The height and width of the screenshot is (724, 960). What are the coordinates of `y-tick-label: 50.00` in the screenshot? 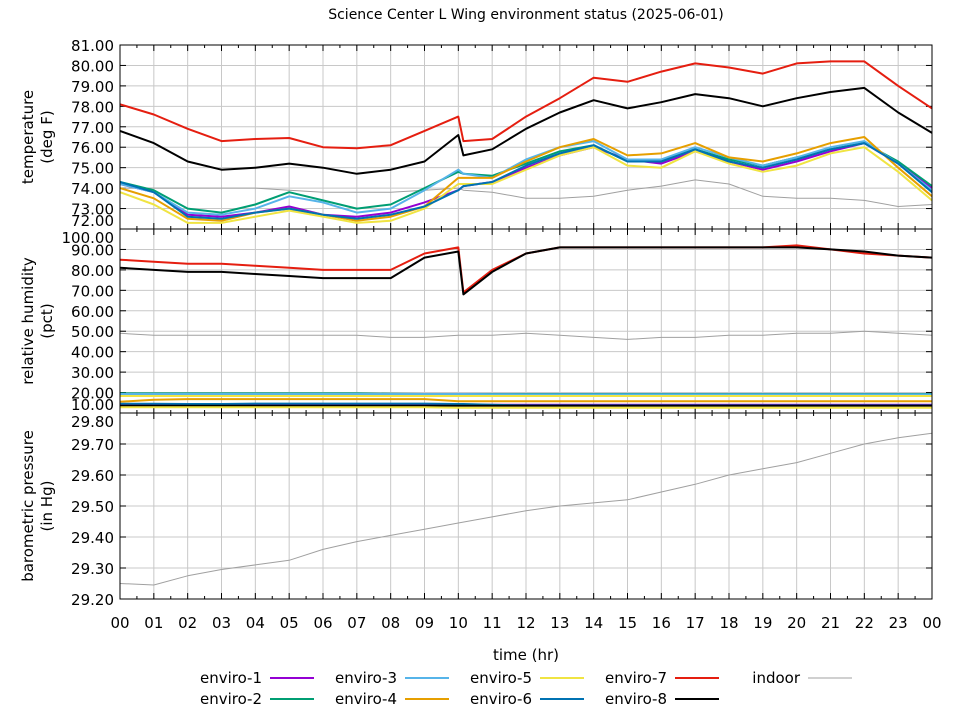 It's located at (92, 332).